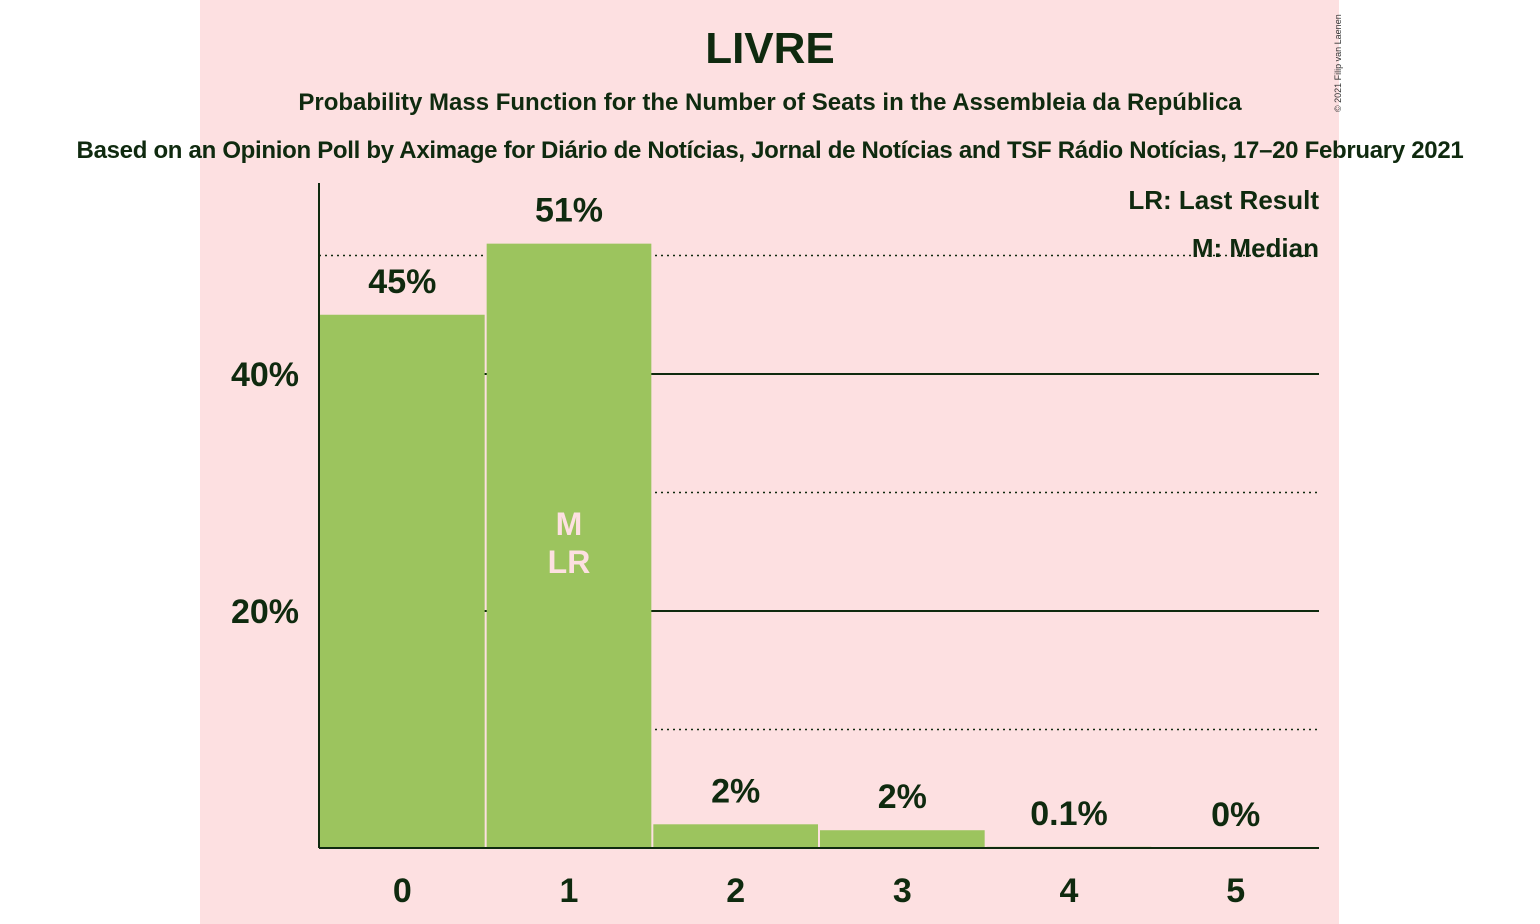  What do you see at coordinates (735, 891) in the screenshot?
I see `x-tick-label: 2` at bounding box center [735, 891].